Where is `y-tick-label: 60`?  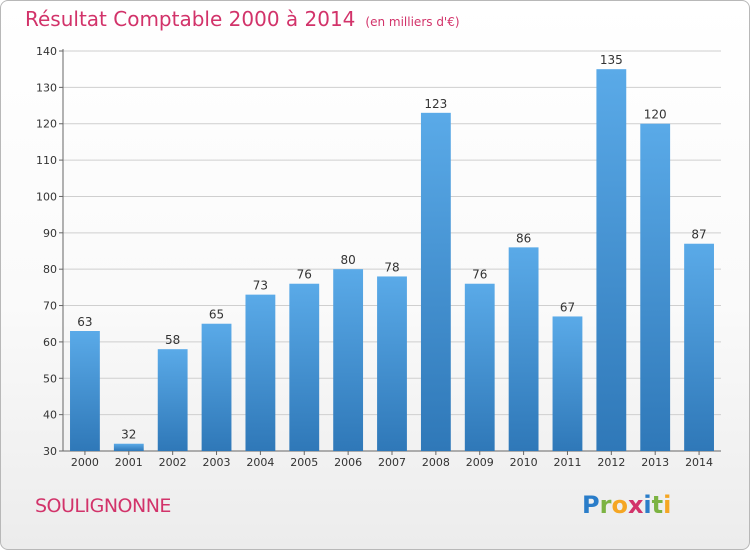 y-tick-label: 60 is located at coordinates (50, 342).